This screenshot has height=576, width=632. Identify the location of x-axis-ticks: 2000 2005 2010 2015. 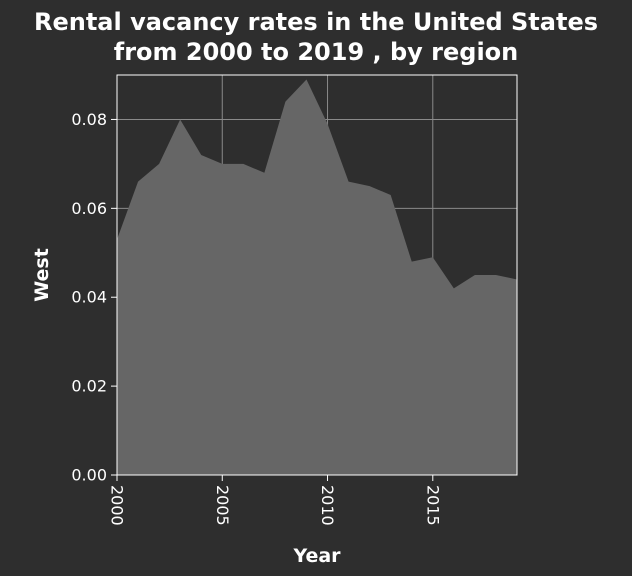
(275, 500).